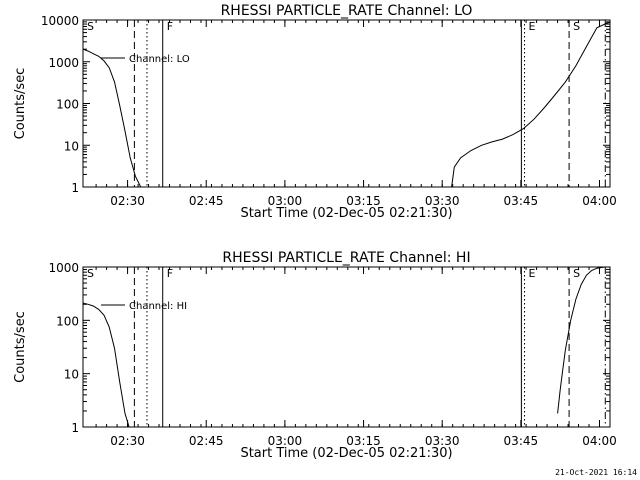  What do you see at coordinates (60, 21) in the screenshot?
I see `y-tick-label: 10000` at bounding box center [60, 21].